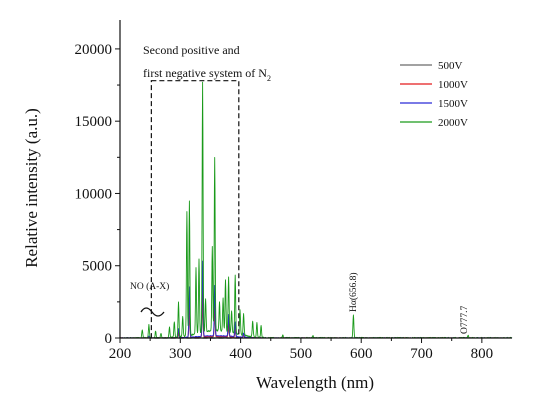 This screenshot has height=400, width=544. I want to click on n2-system-box, so click(195, 209).